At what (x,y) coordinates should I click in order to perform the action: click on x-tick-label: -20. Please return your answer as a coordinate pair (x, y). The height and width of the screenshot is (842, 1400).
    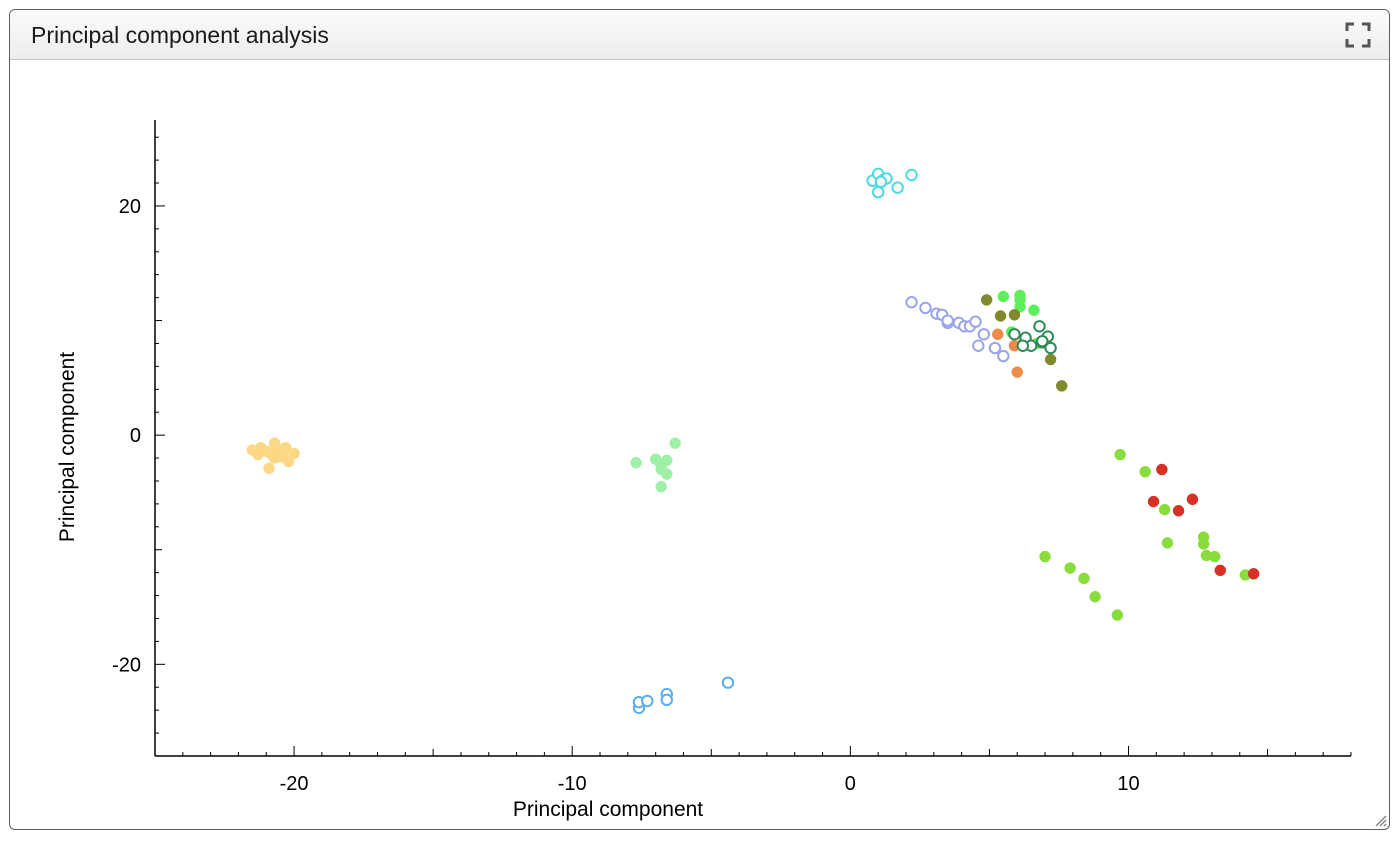
    Looking at the image, I should click on (294, 784).